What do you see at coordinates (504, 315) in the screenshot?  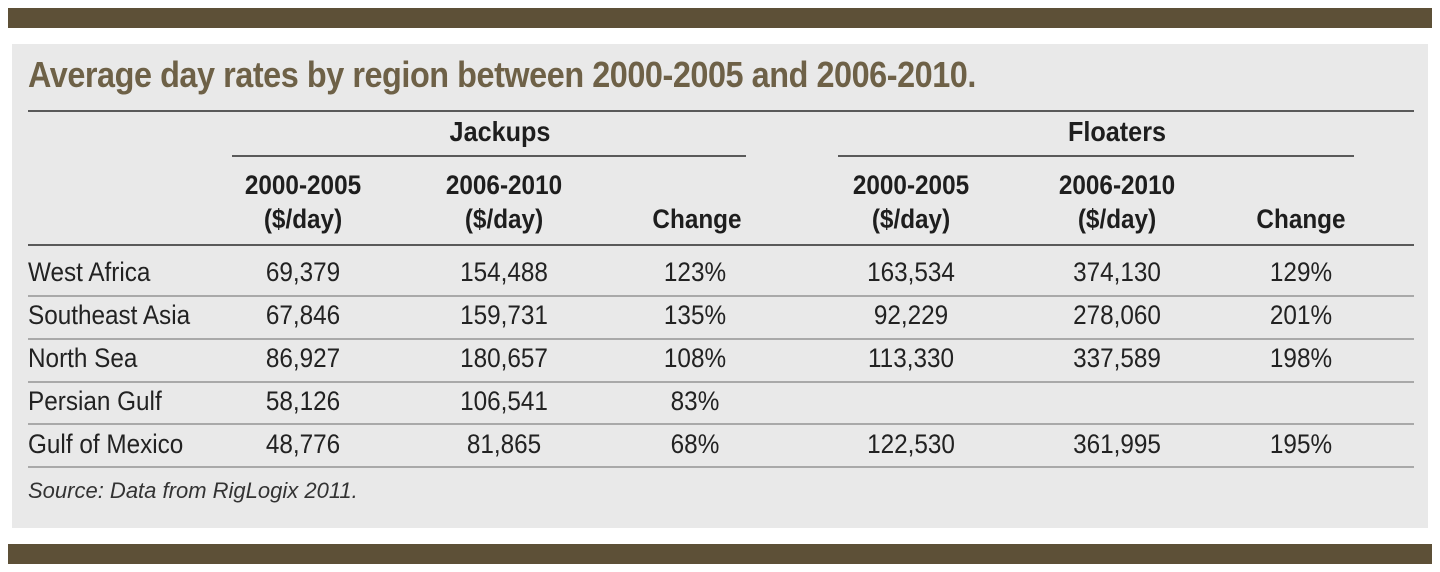 I see `table-cell: 159,731` at bounding box center [504, 315].